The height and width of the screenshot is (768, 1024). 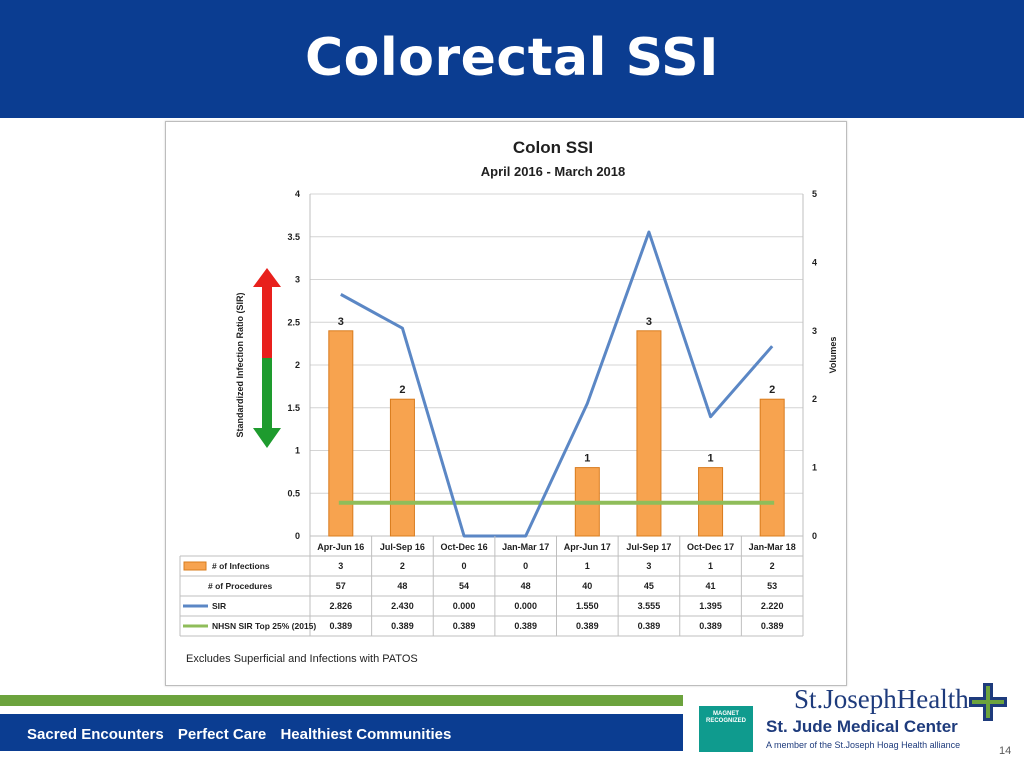 What do you see at coordinates (366, 734) in the screenshot?
I see `tagline-healthiest-communities: Healthiest Communities` at bounding box center [366, 734].